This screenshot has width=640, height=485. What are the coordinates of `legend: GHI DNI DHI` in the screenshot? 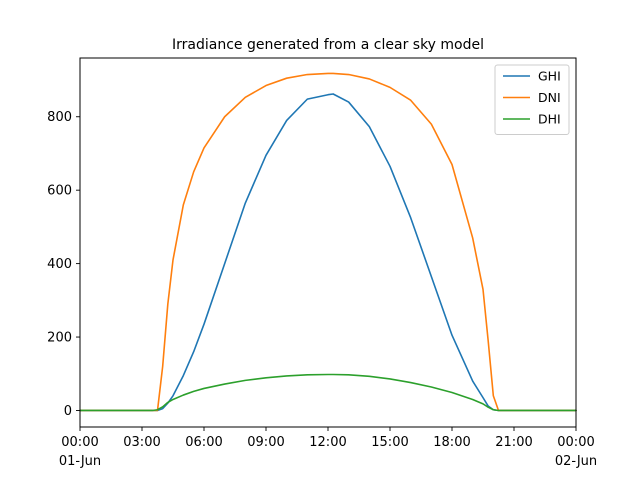 It's located at (532, 99).